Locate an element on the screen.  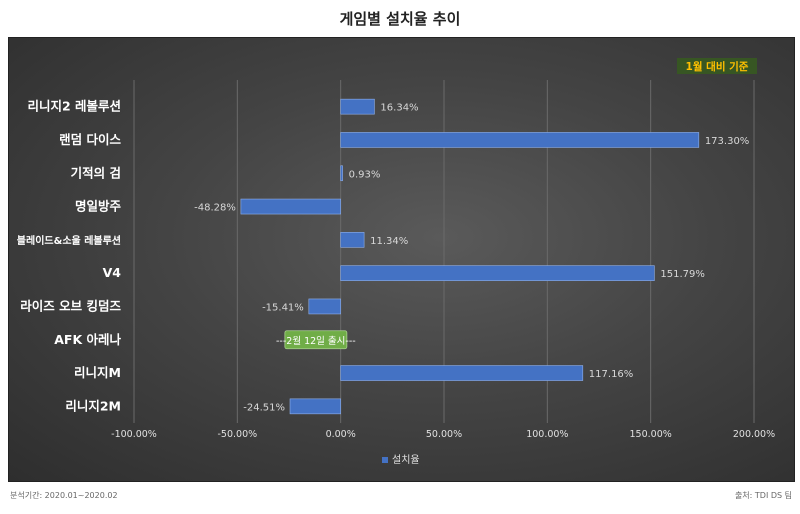
data-label: -24.51% is located at coordinates (264, 407).